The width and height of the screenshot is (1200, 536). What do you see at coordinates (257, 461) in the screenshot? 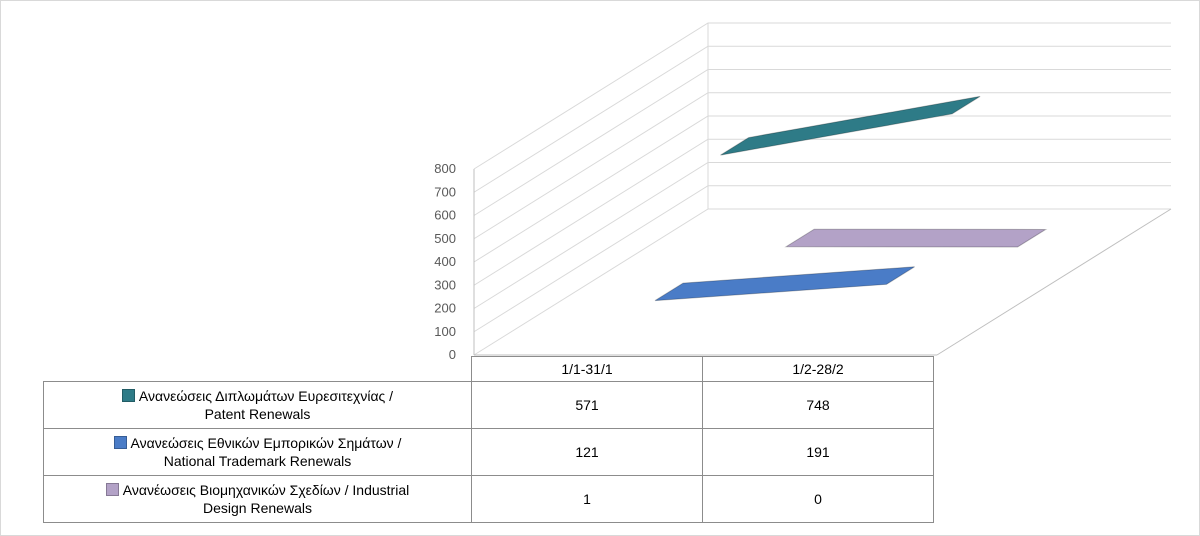
I see `series-name-line2: National Trademark Renewals` at bounding box center [257, 461].